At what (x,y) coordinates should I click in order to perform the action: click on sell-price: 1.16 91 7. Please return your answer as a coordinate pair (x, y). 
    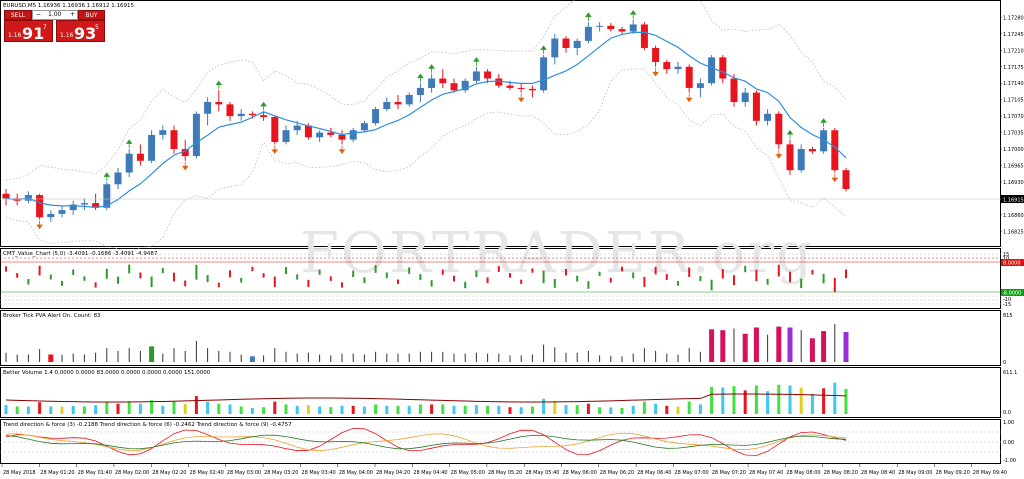
    Looking at the image, I should click on (28, 31).